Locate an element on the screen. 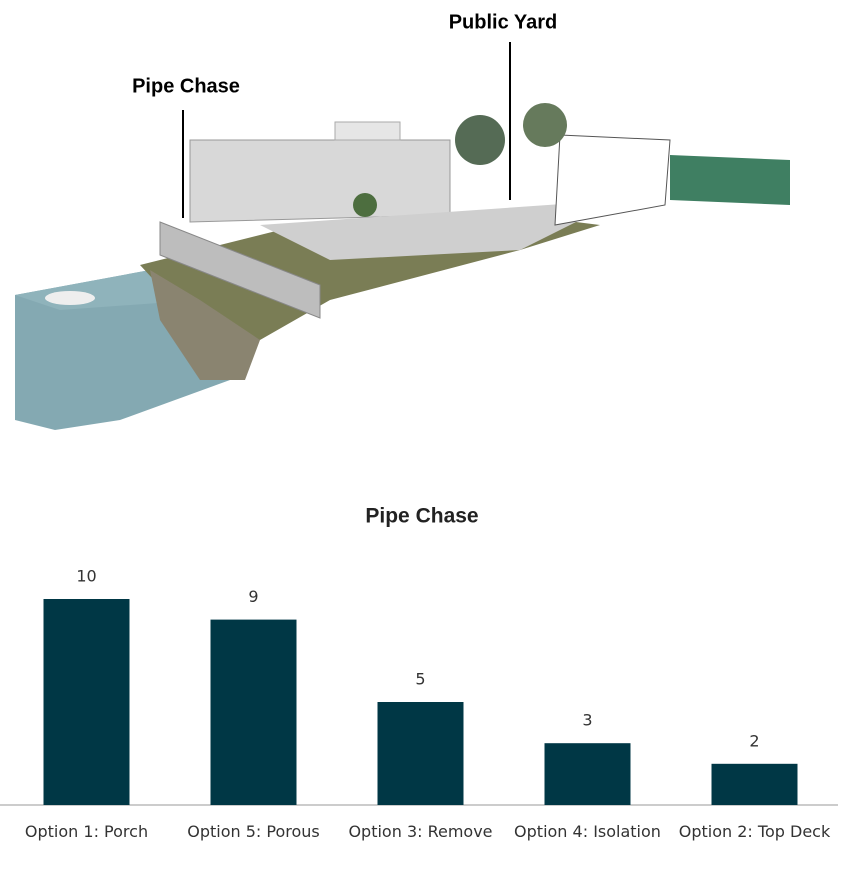  x-tick-label: Option 1: Porch is located at coordinates (86, 831).